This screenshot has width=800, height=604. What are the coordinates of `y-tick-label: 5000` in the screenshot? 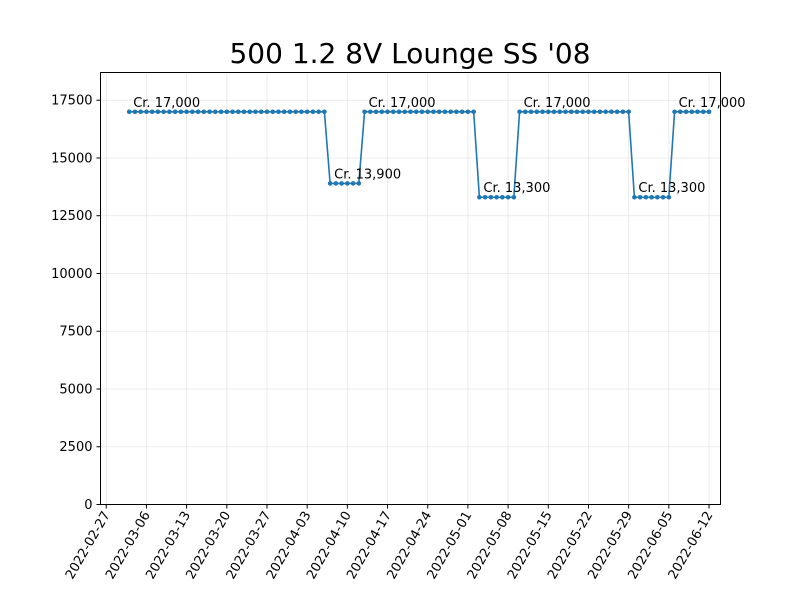 It's located at (75, 389).